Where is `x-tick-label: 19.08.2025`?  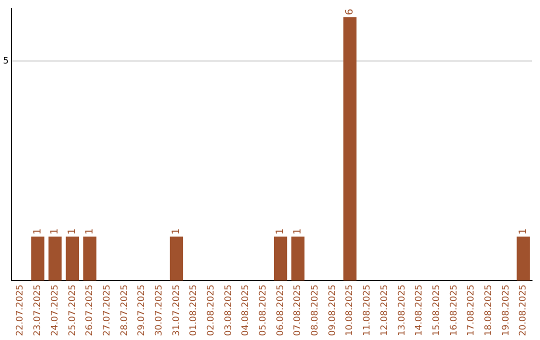 x-tick-label: 19.08.2025 is located at coordinates (506, 310).